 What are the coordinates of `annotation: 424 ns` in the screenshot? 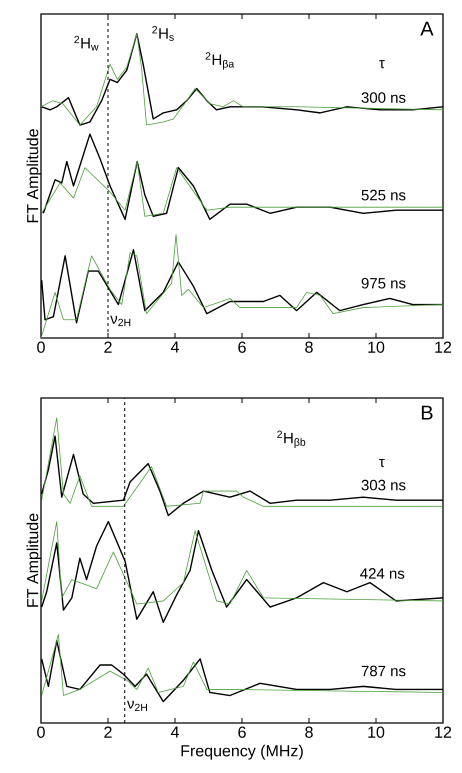 It's located at (382, 573).